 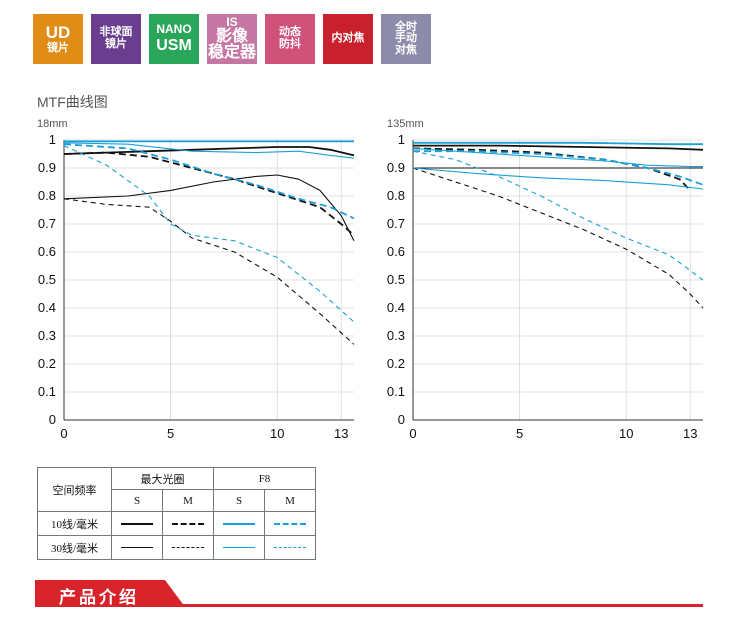 I want to click on legend-group-max-aperture: 最大光圈, so click(x=162, y=478).